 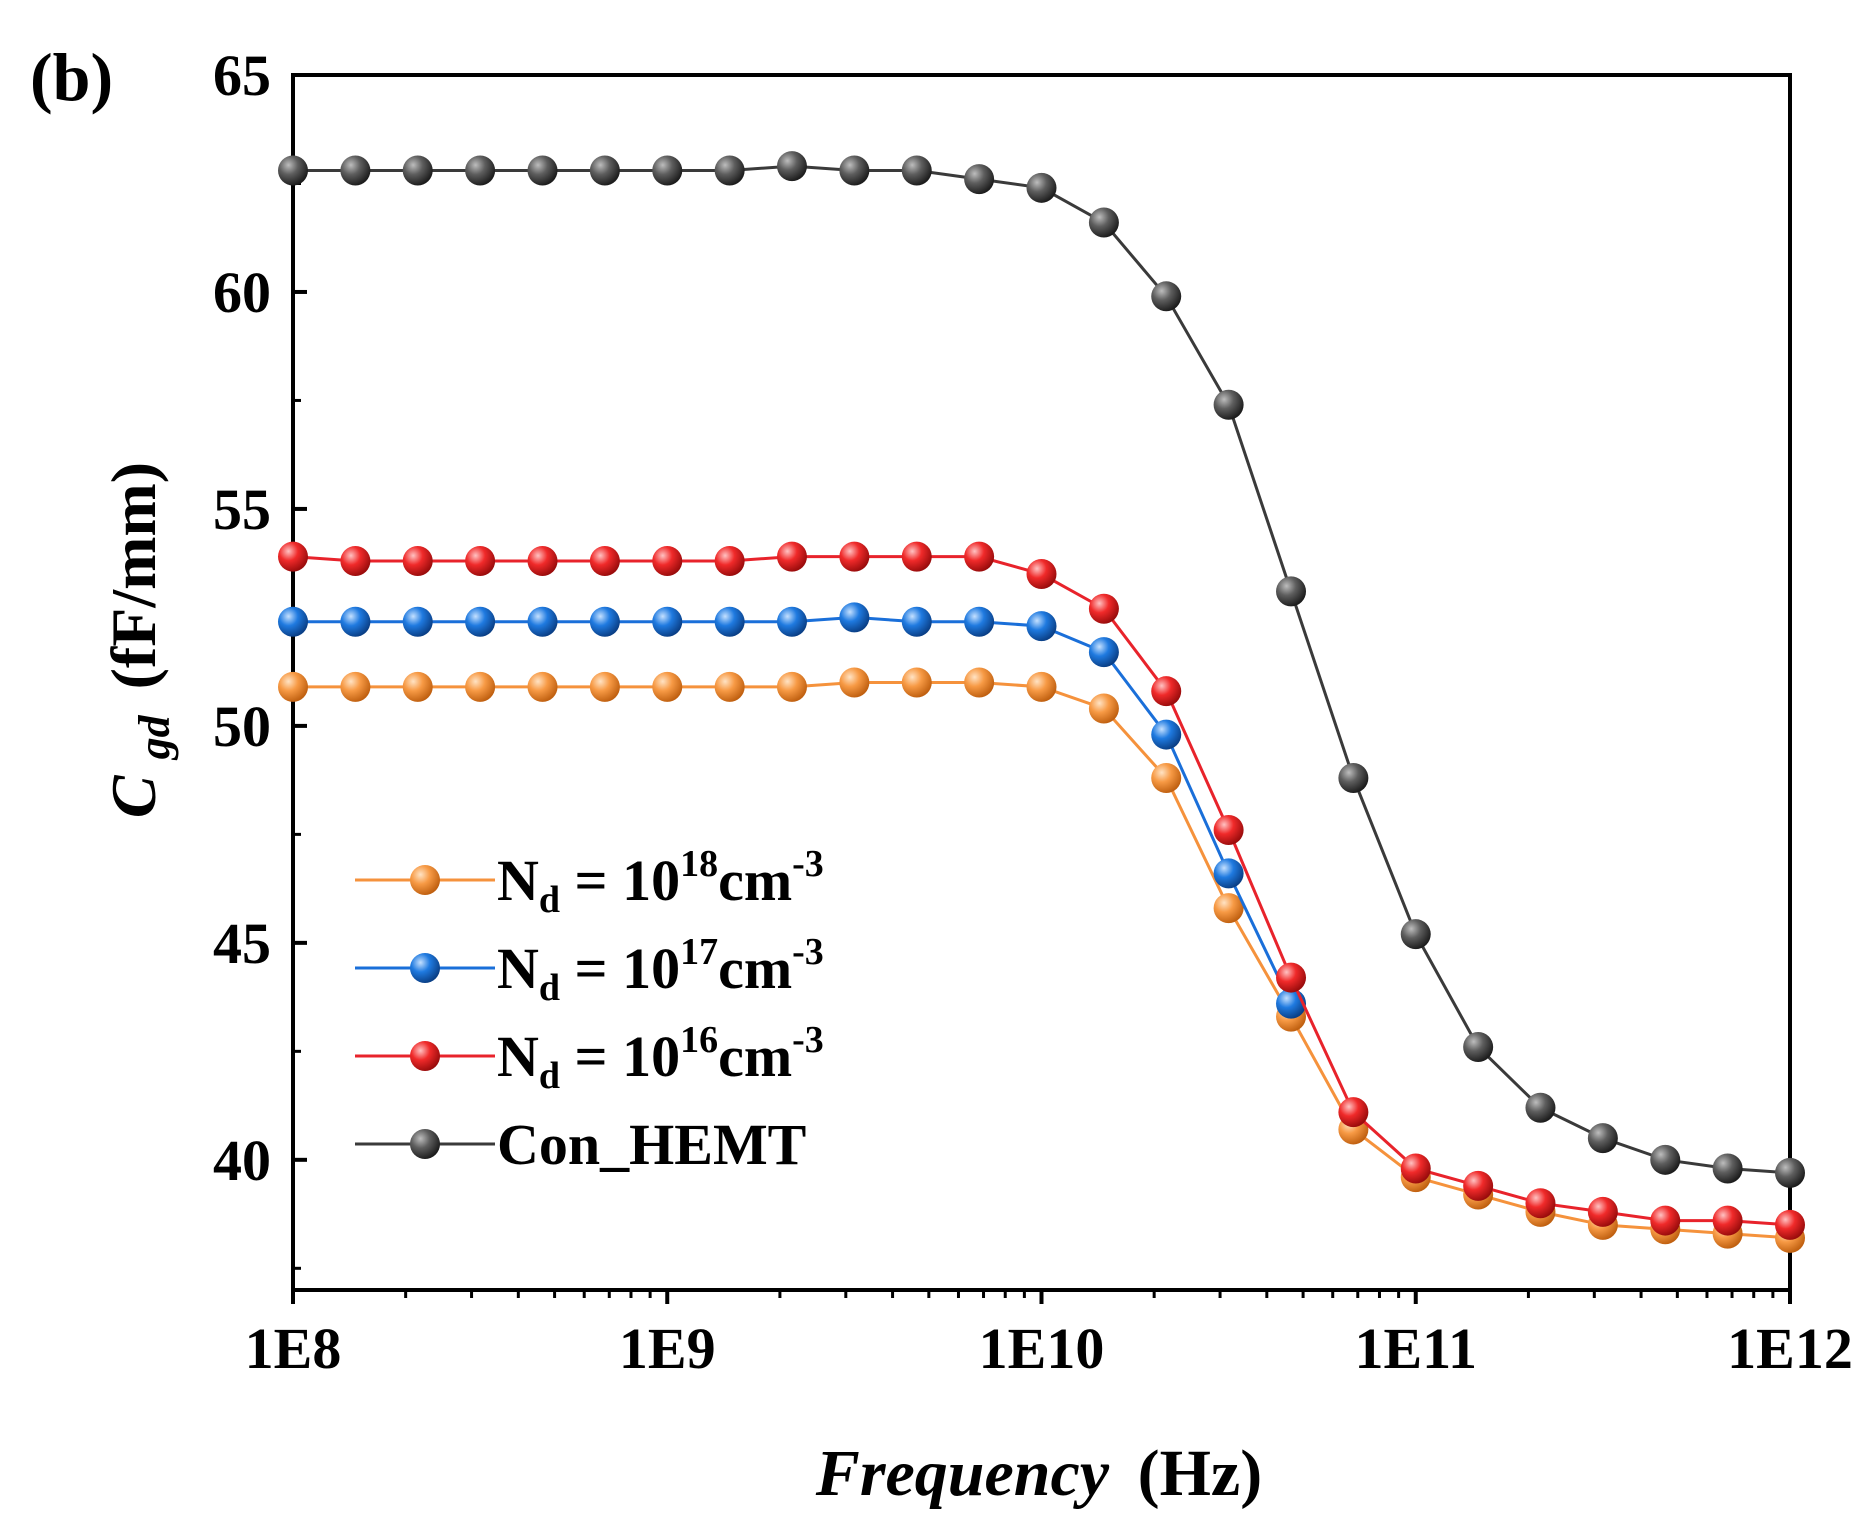 What do you see at coordinates (242, 726) in the screenshot?
I see `y-tick-label: 50` at bounding box center [242, 726].